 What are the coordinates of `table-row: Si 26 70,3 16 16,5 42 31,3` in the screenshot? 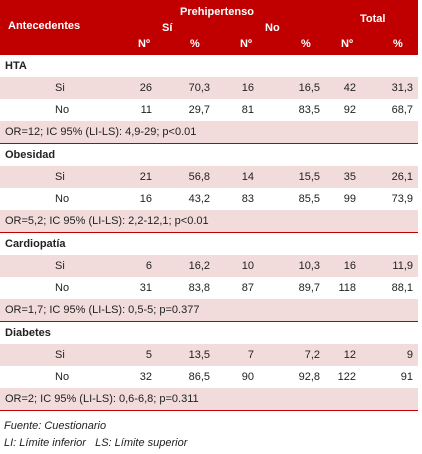 It's located at (209, 88).